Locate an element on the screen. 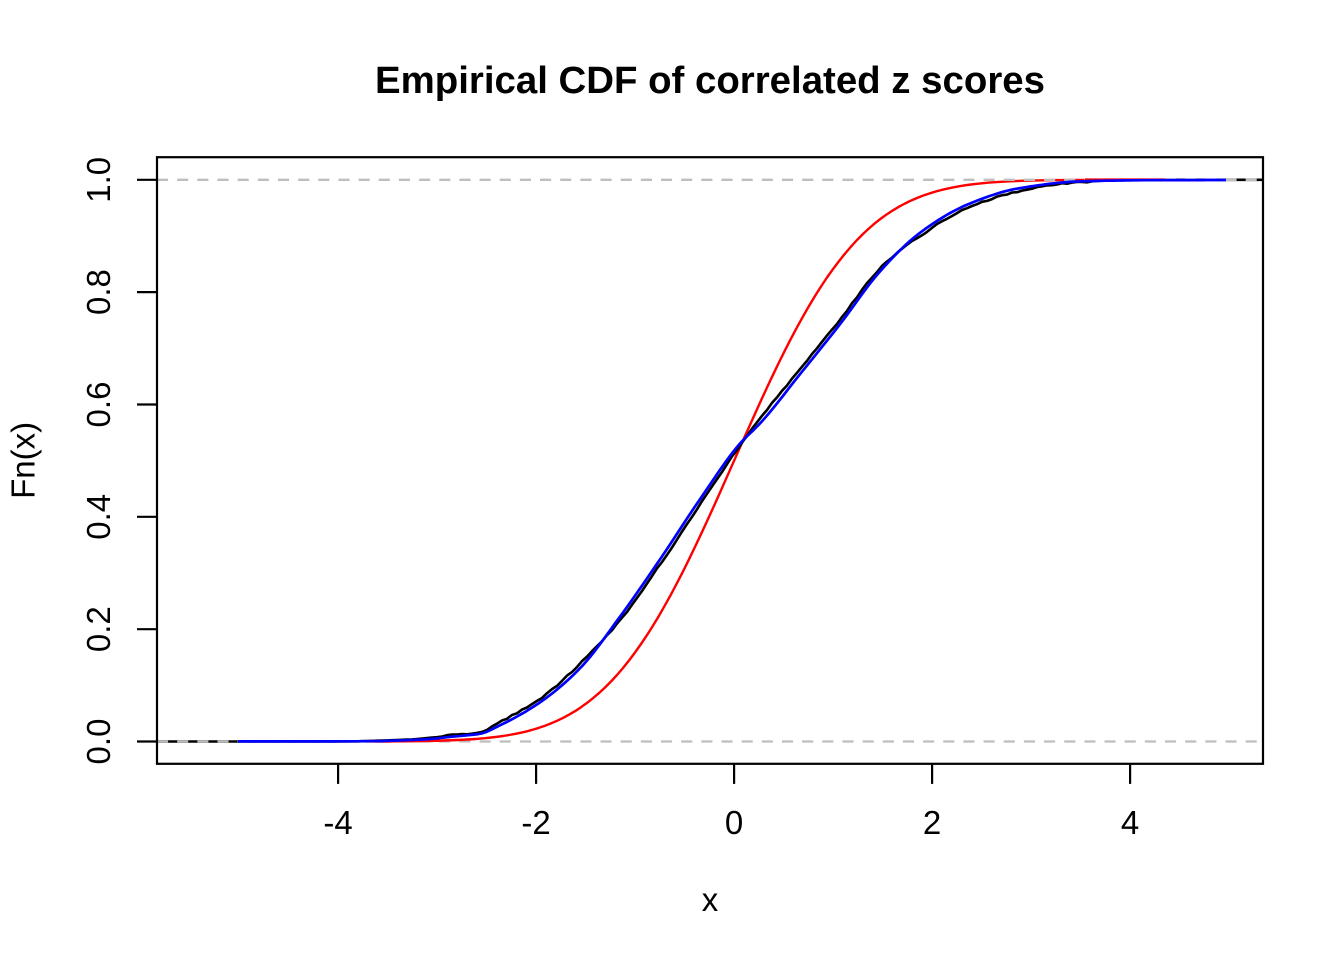 Image resolution: width=1344 pixels, height=960 pixels. svg-text: x is located at coordinates (710, 899).